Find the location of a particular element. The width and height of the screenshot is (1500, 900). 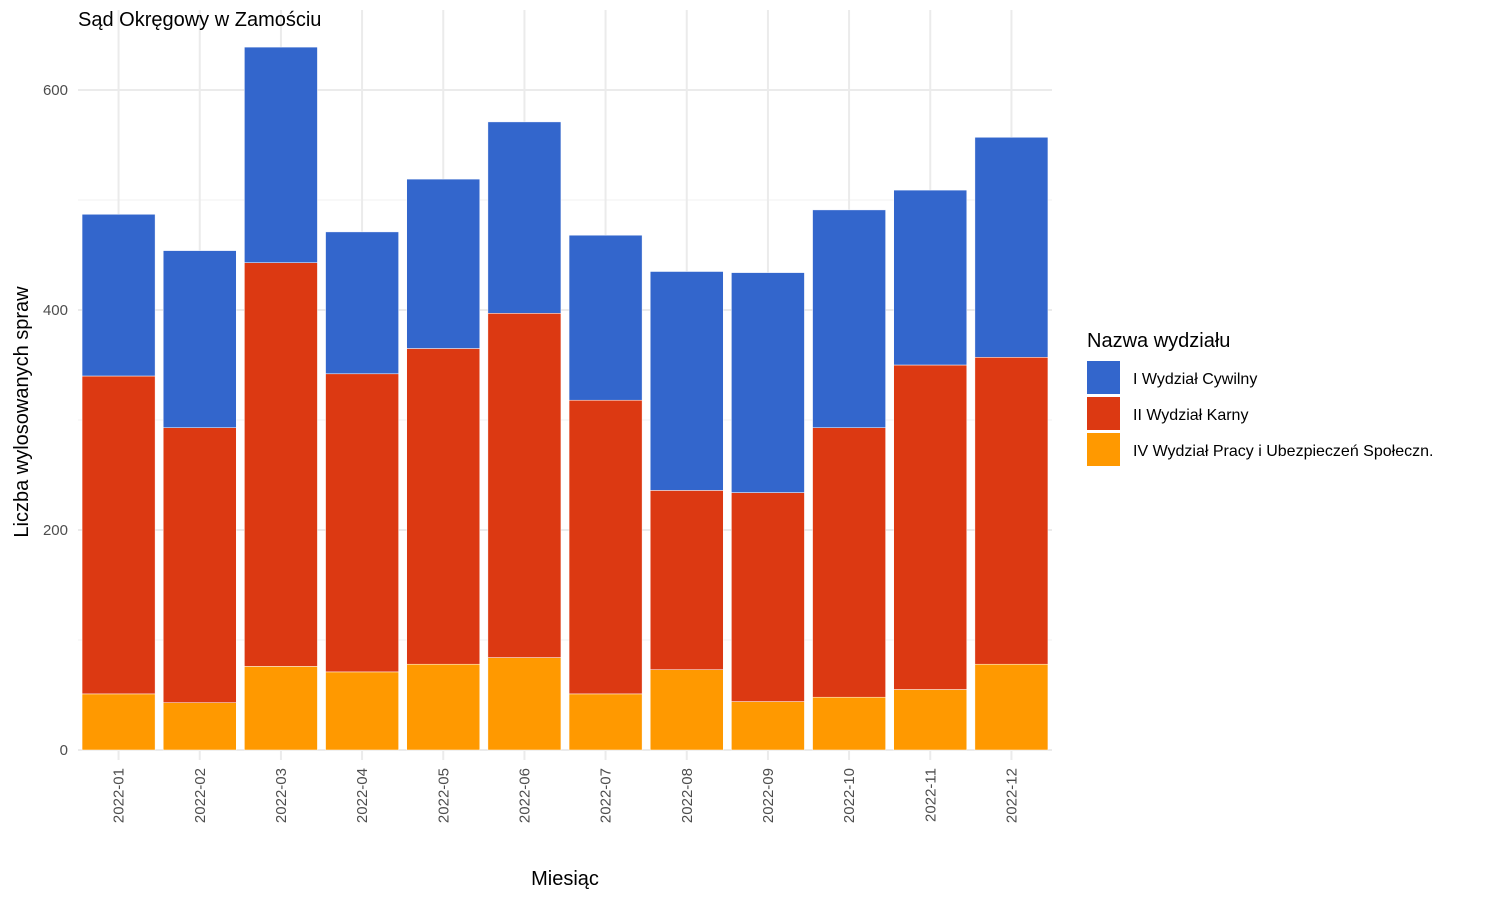

legend-label: I Wydział Cywilny is located at coordinates (1195, 379).